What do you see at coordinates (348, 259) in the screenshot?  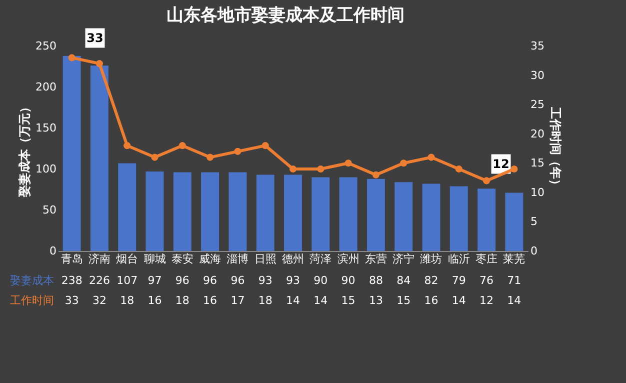 I see `x-tick-label: 滨州` at bounding box center [348, 259].